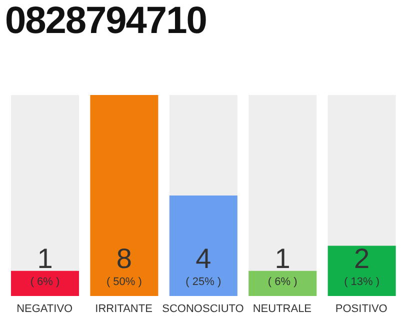 The image size is (410, 320). What do you see at coordinates (45, 308) in the screenshot?
I see `x-tick-label: NEGATIVO` at bounding box center [45, 308].